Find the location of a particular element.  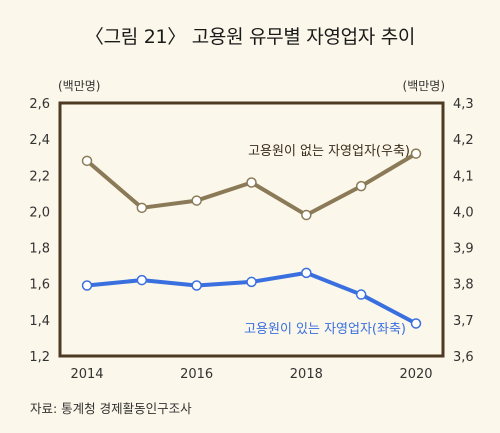

y-left-tick-label: 1,4 is located at coordinates (39, 321).